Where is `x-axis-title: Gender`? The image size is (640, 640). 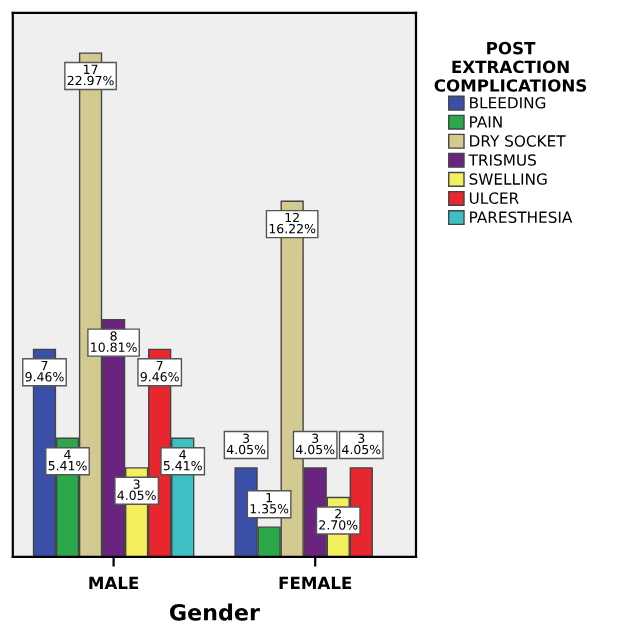 x-axis-title: Gender is located at coordinates (214, 612).